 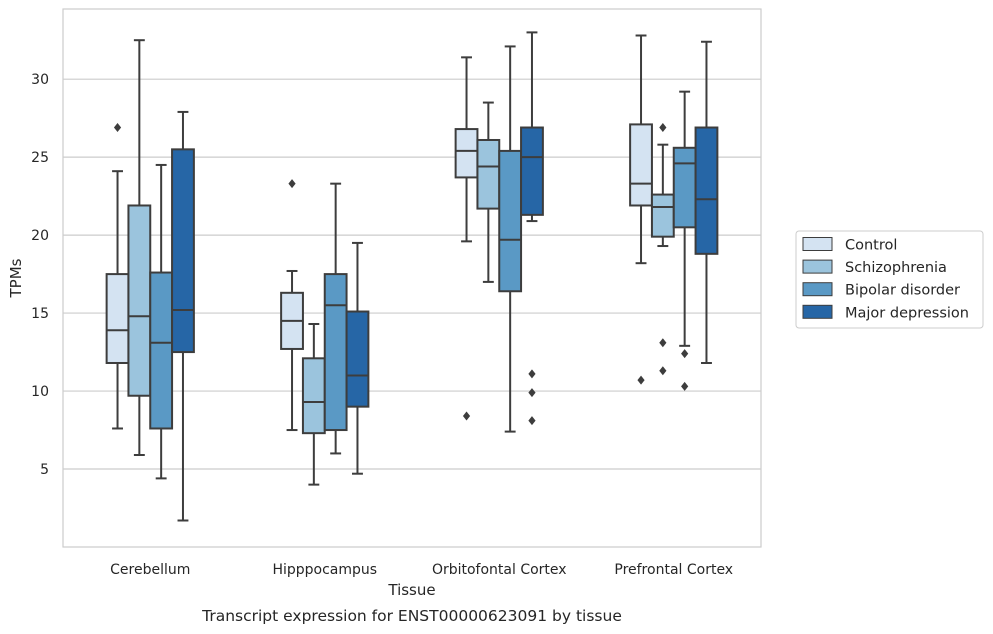 What do you see at coordinates (324, 570) in the screenshot?
I see `x-tick-label: Hipppocampus` at bounding box center [324, 570].